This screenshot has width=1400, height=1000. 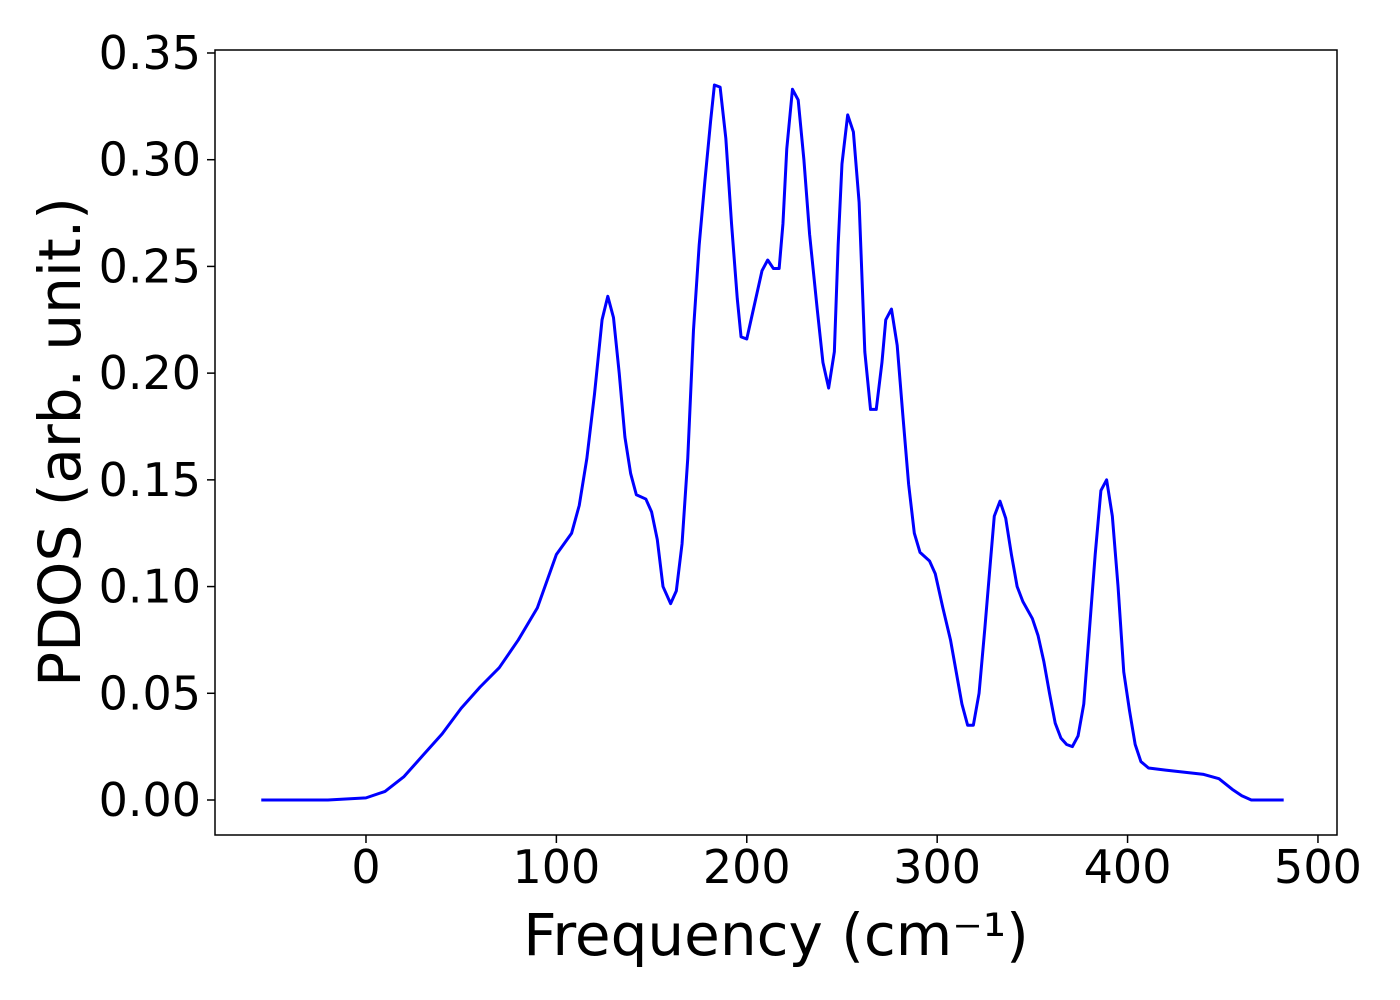 What do you see at coordinates (937, 867) in the screenshot?
I see `x-tick-label: 300` at bounding box center [937, 867].